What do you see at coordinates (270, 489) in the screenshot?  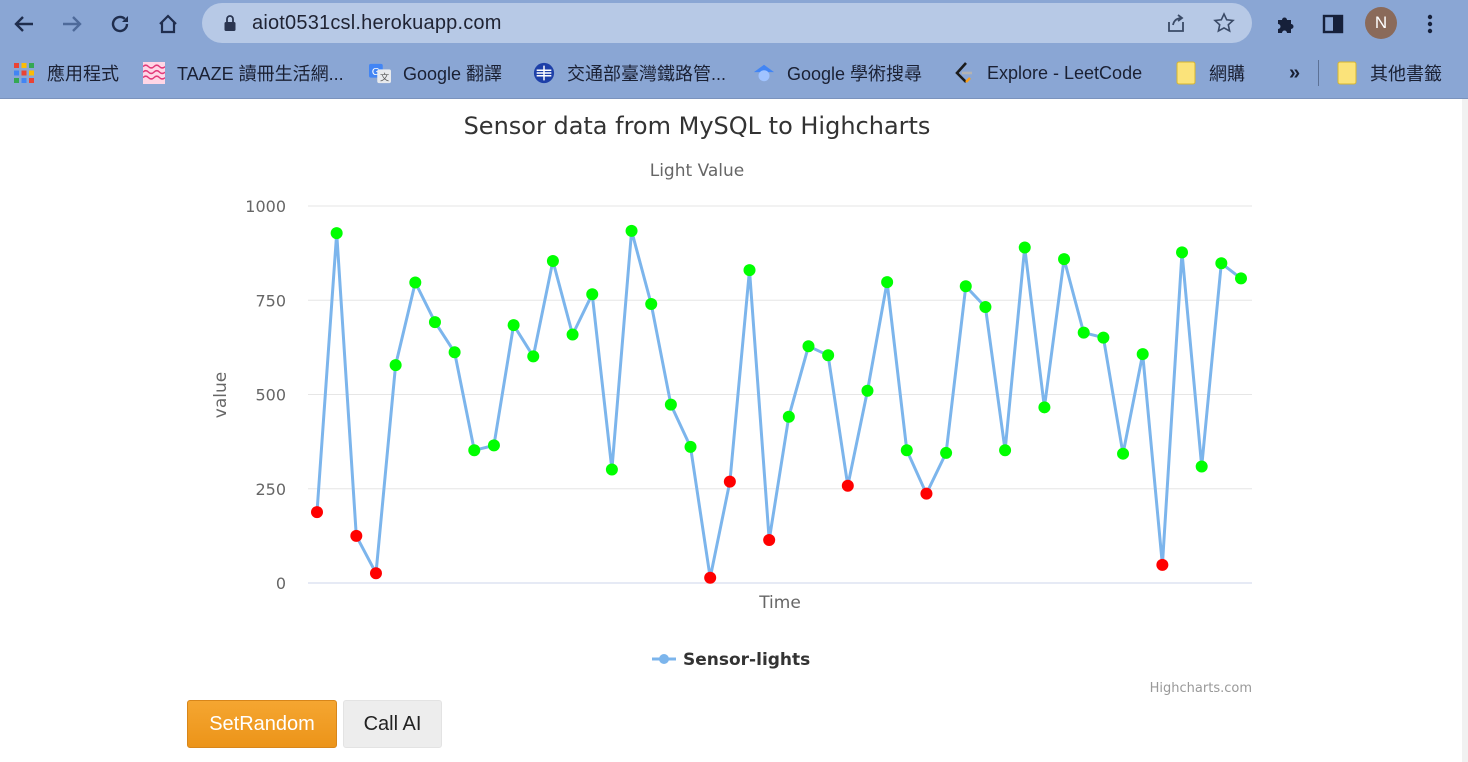 I see `y-tick-label: 250` at bounding box center [270, 489].